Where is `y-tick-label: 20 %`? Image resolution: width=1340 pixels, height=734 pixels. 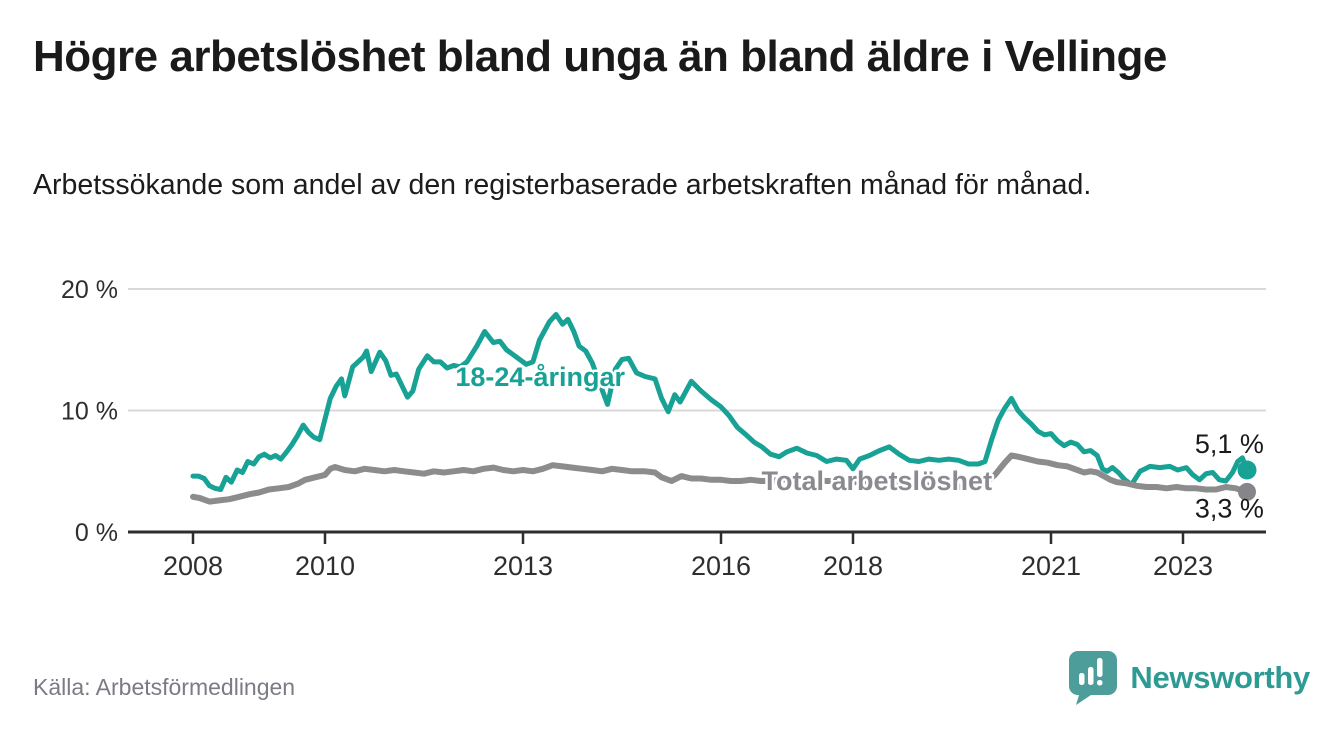 y-tick-label: 20 % is located at coordinates (89, 290).